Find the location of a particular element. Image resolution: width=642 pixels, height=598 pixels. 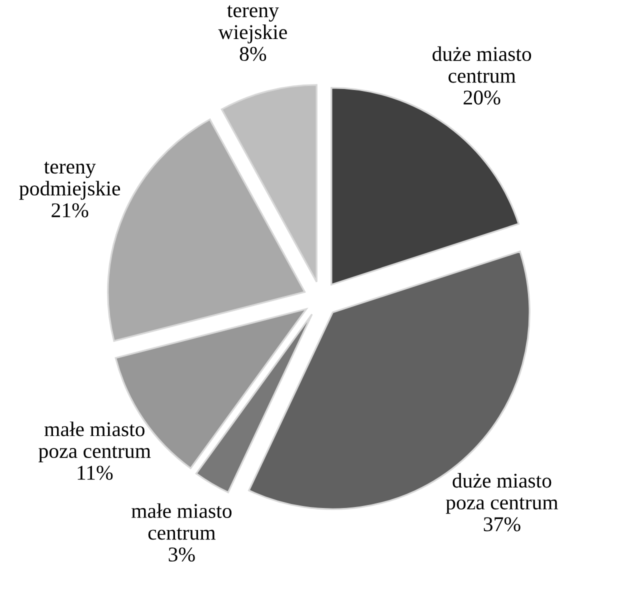

slice-label: duże miasto centrum is located at coordinates (482, 64).